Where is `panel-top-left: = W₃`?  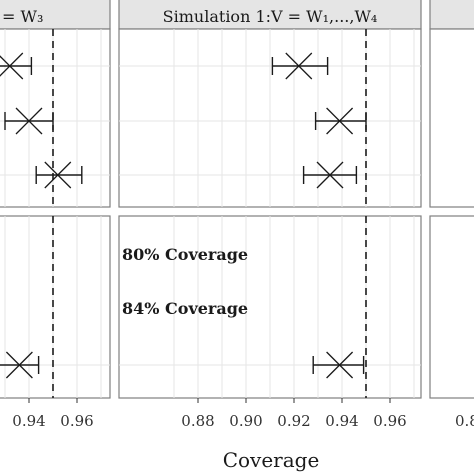 panel-top-left: = W₃ is located at coordinates (55, 104).